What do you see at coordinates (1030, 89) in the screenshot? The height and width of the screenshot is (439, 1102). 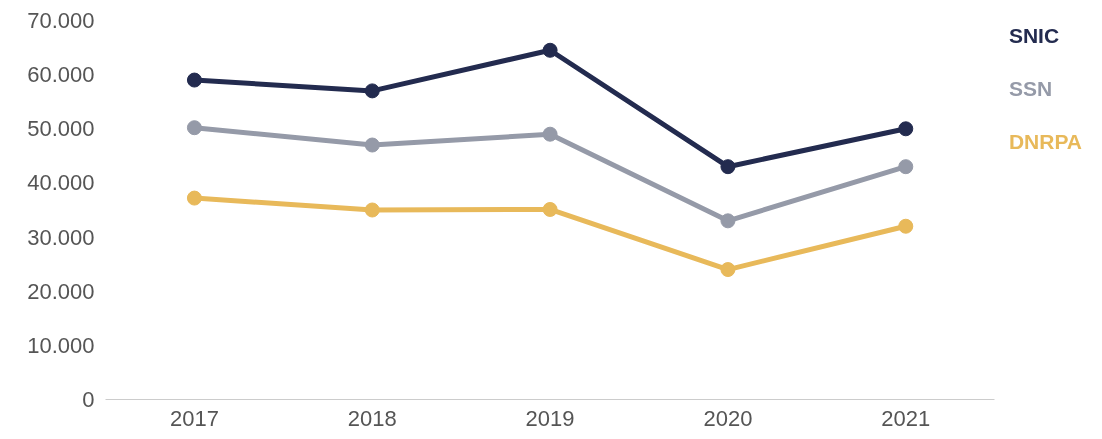 I see `text: SSN` at bounding box center [1030, 89].